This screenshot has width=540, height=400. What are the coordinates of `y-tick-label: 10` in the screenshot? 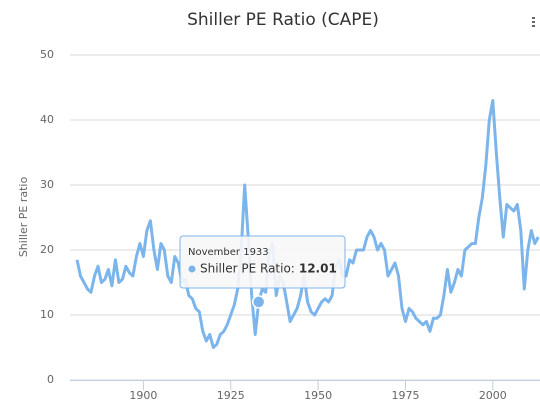 It's located at (47, 314).